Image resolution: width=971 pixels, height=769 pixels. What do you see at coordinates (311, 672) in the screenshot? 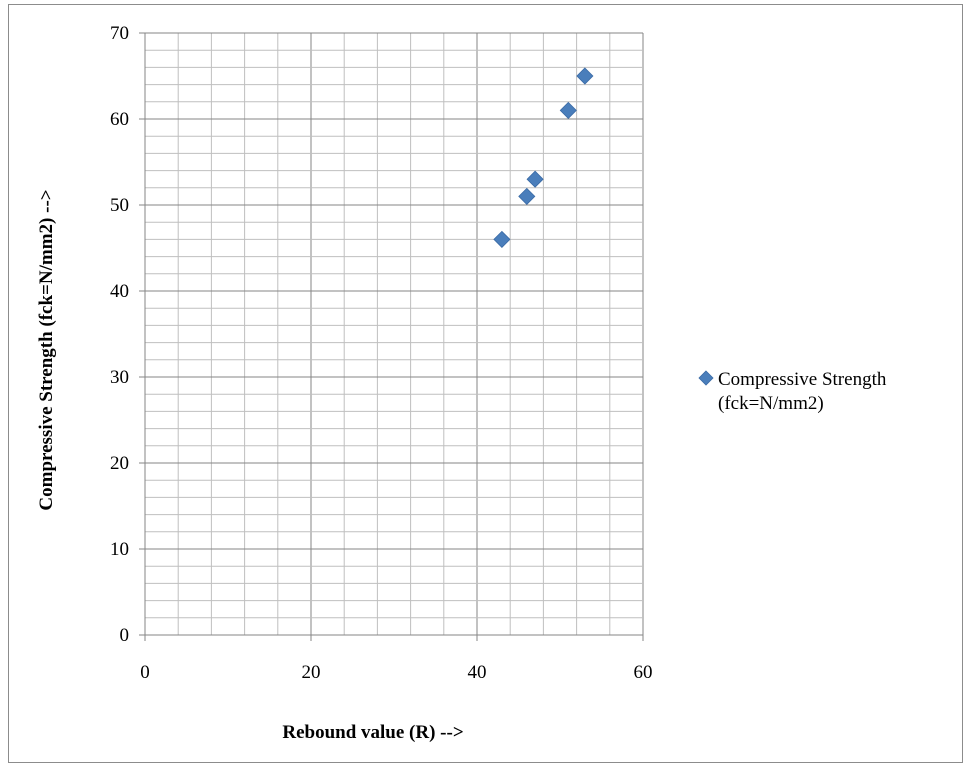
I see `x-tick-label: 20` at bounding box center [311, 672].